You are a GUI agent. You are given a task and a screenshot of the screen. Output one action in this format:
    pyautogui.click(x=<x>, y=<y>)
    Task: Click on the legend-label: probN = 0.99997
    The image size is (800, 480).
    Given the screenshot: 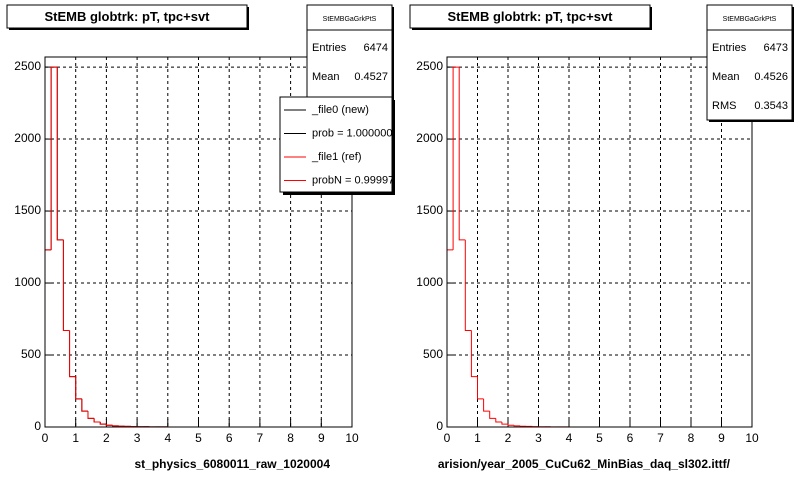 What is the action you would take?
    pyautogui.click(x=353, y=180)
    